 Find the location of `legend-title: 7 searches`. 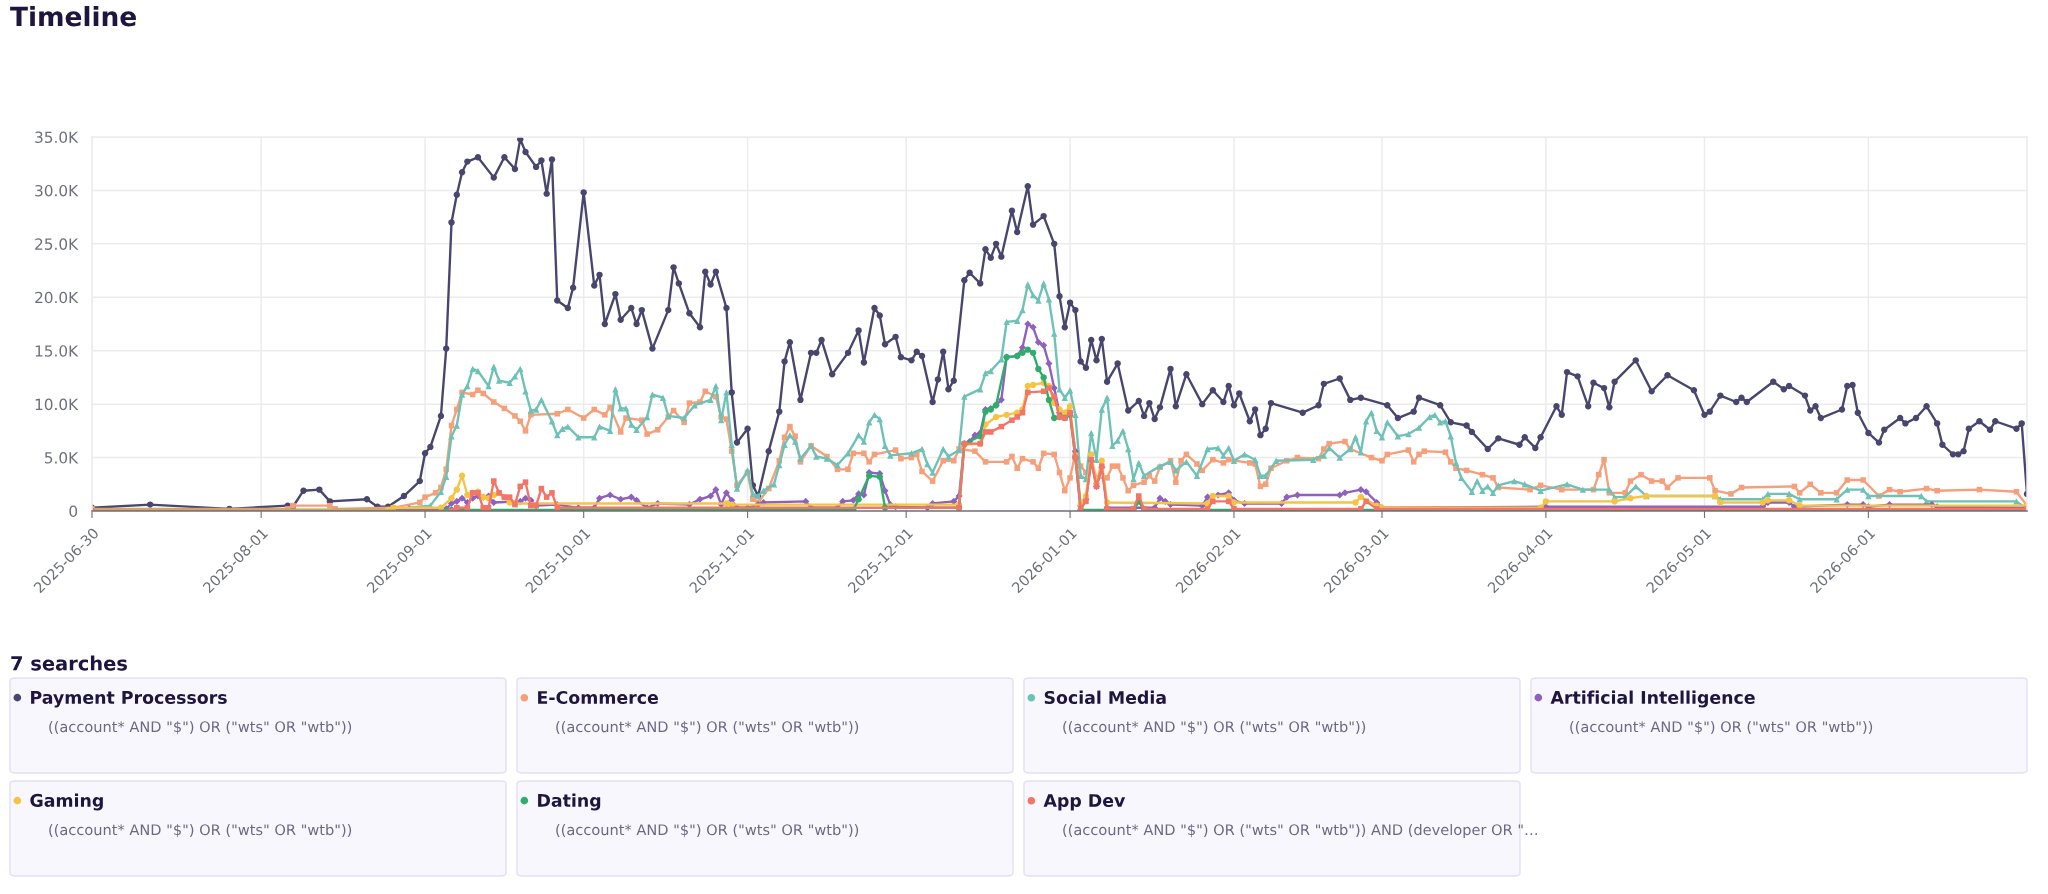

legend-title: 7 searches is located at coordinates (69, 663).